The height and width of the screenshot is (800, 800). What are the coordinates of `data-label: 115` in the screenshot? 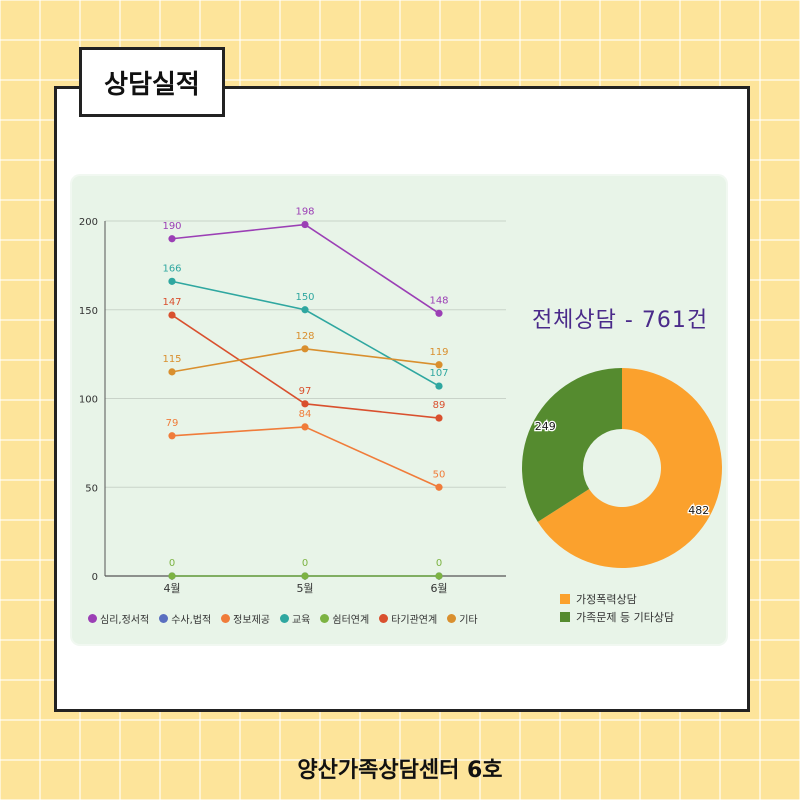 It's located at (171, 359).